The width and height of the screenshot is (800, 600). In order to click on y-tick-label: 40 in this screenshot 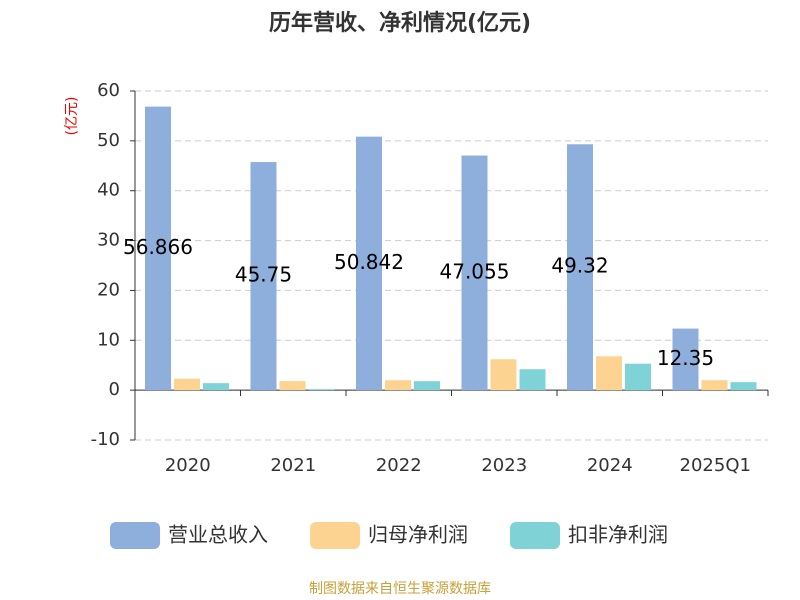, I will do `click(108, 190)`.